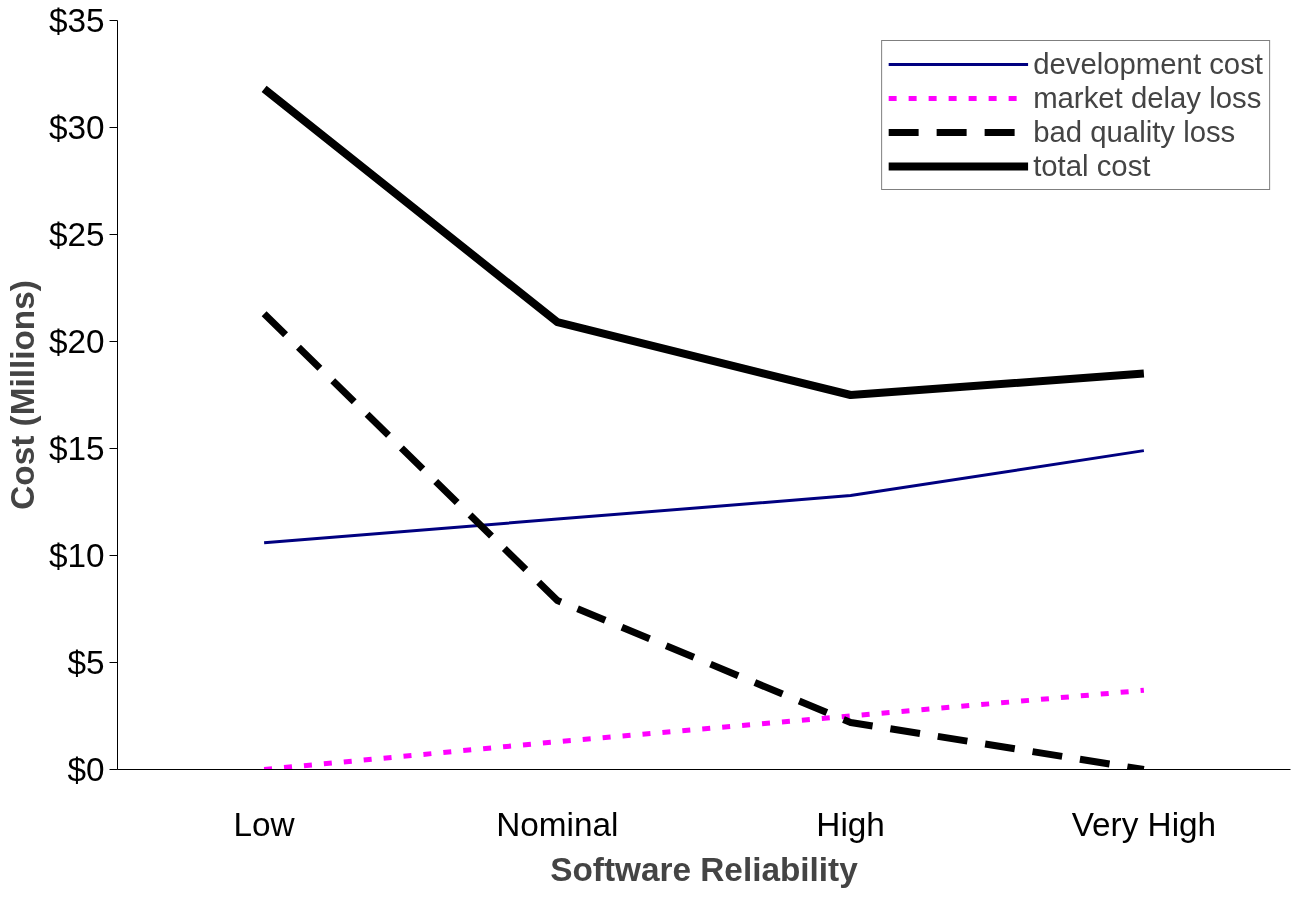  What do you see at coordinates (264, 824) in the screenshot?
I see `x-tick-label: Low` at bounding box center [264, 824].